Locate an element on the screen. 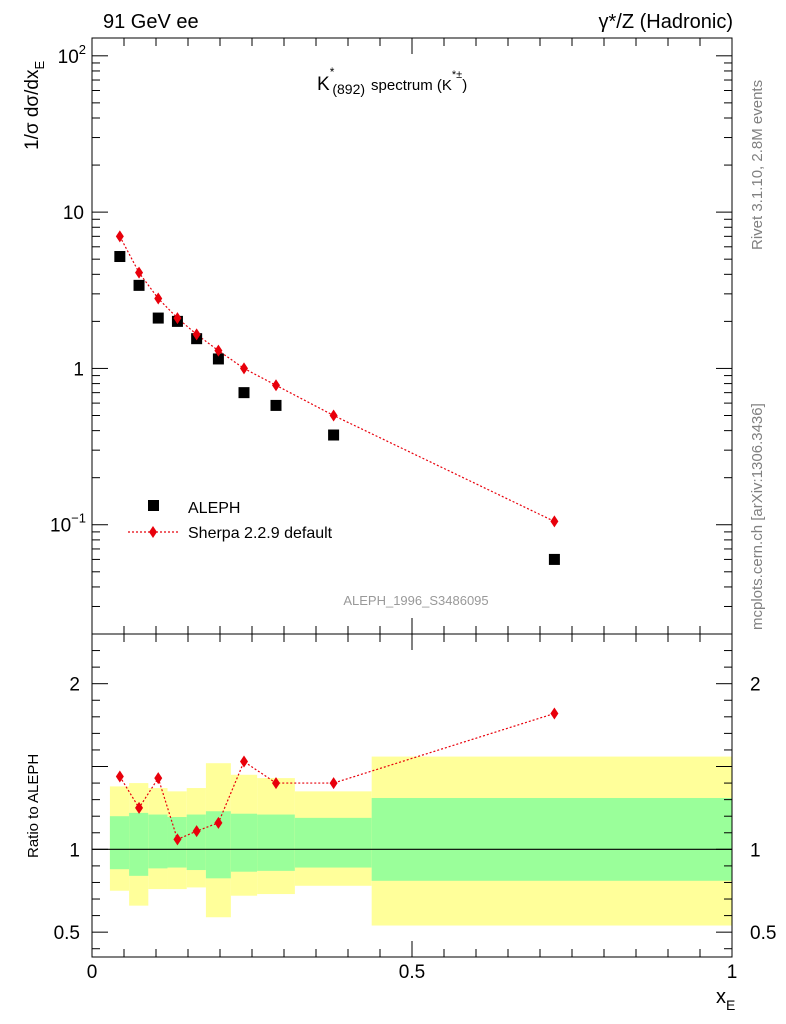 The width and height of the screenshot is (786, 1024). ratio-y-tick-label-2: 2 is located at coordinates (74, 685).